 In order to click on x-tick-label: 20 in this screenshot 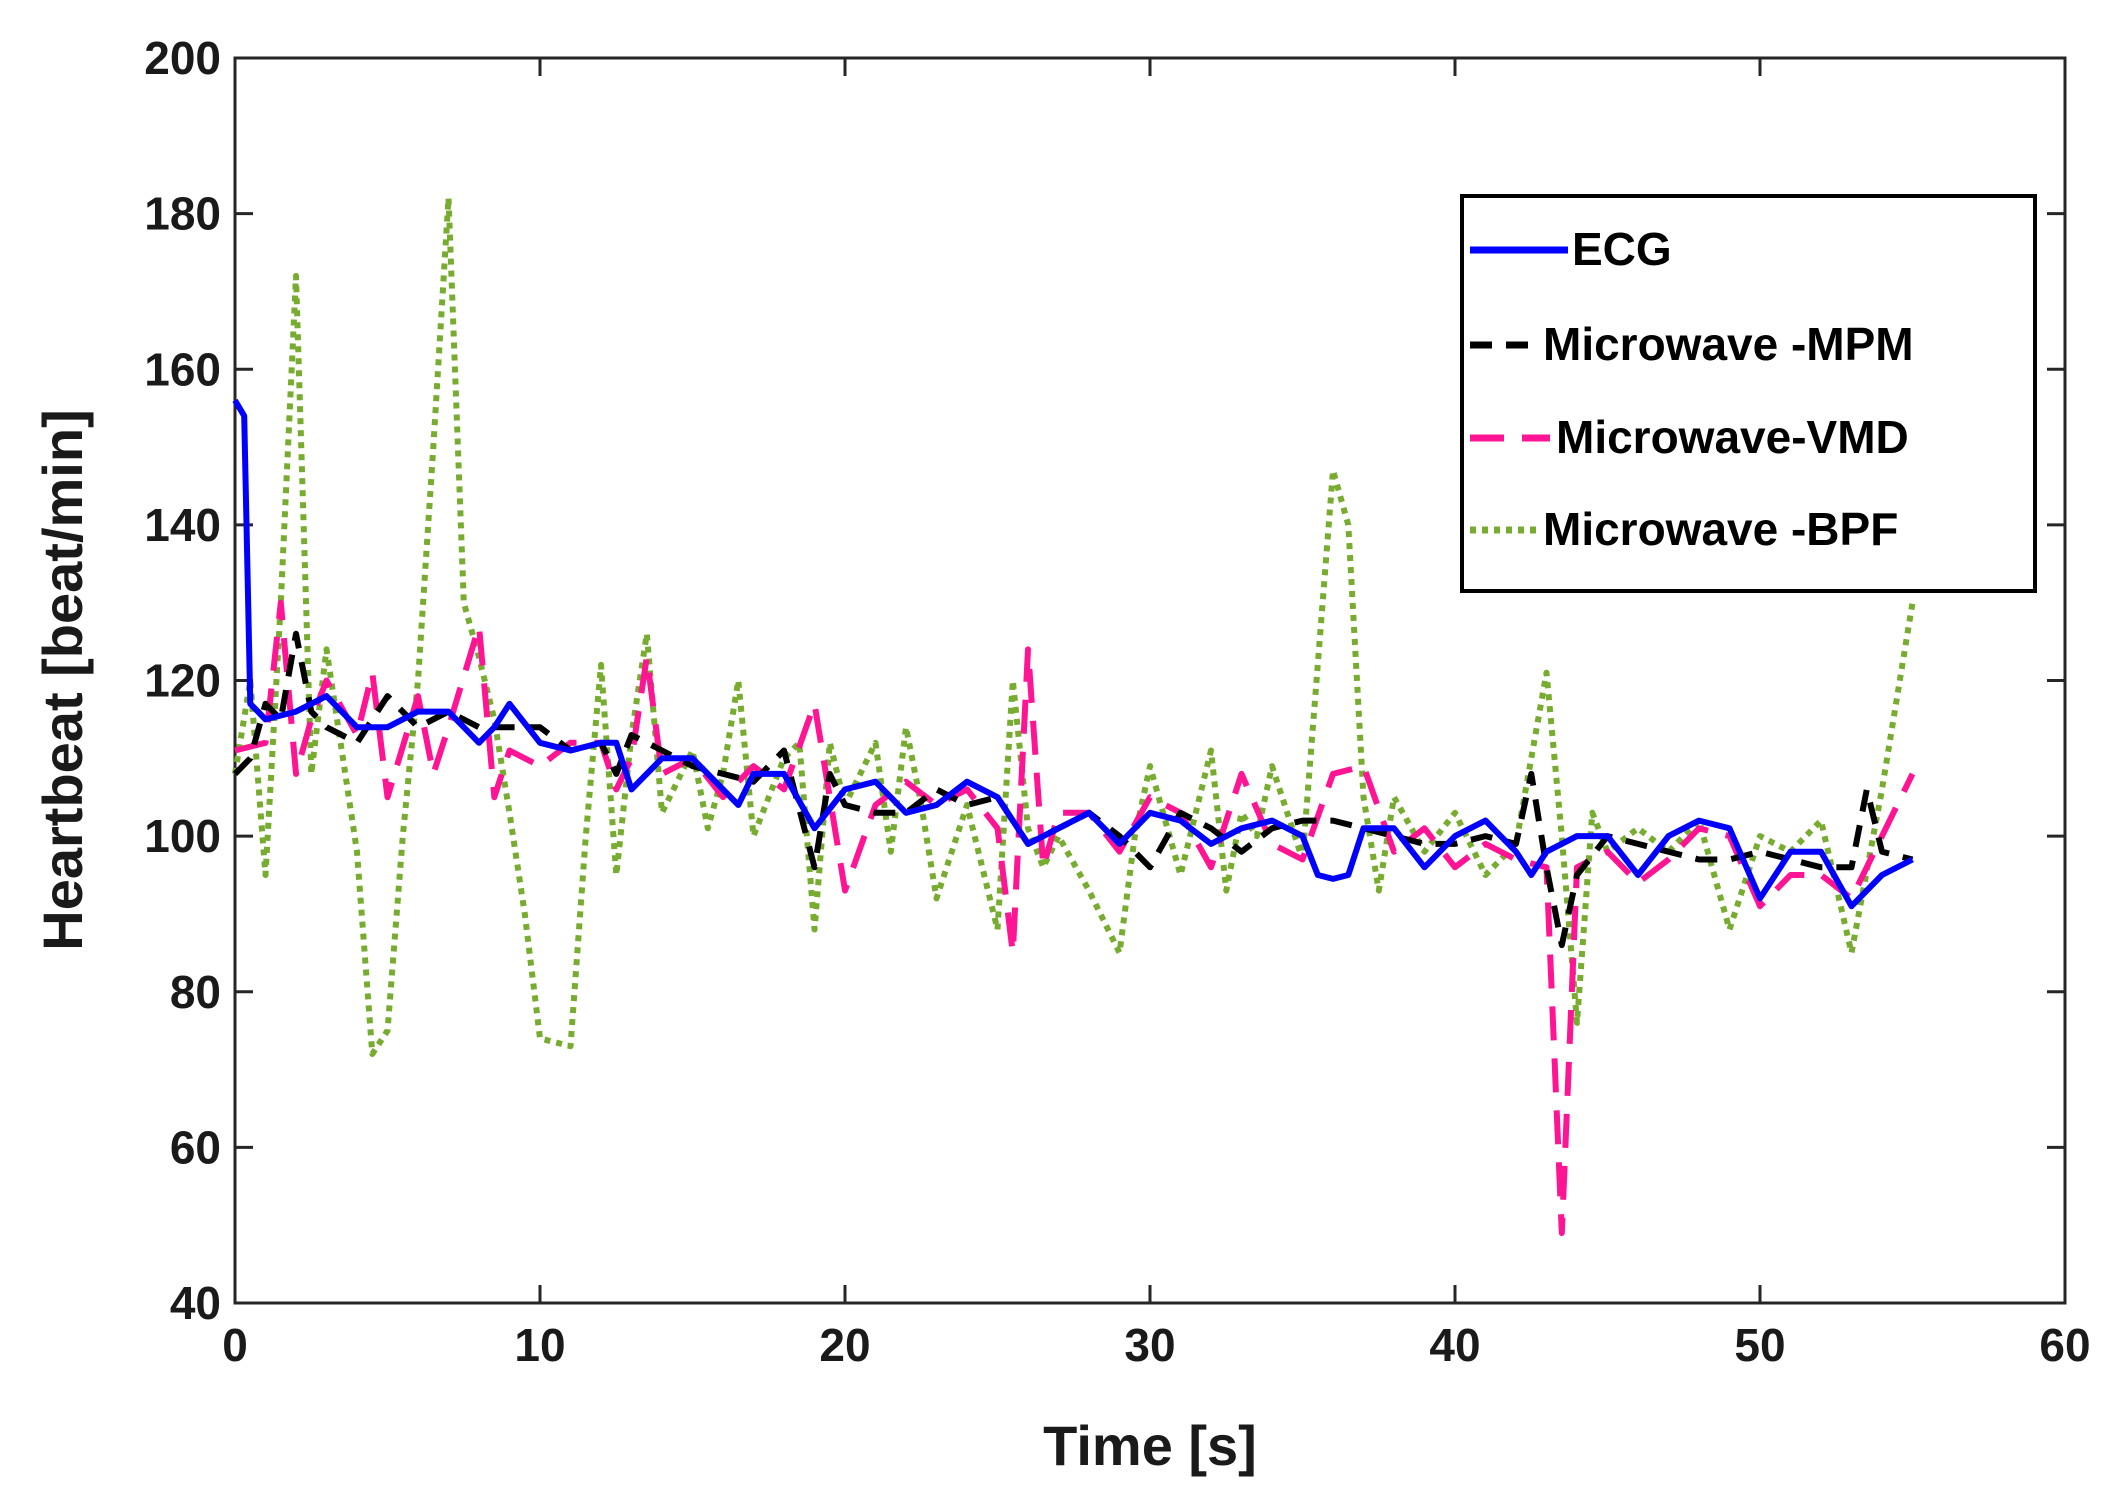, I will do `click(844, 1345)`.